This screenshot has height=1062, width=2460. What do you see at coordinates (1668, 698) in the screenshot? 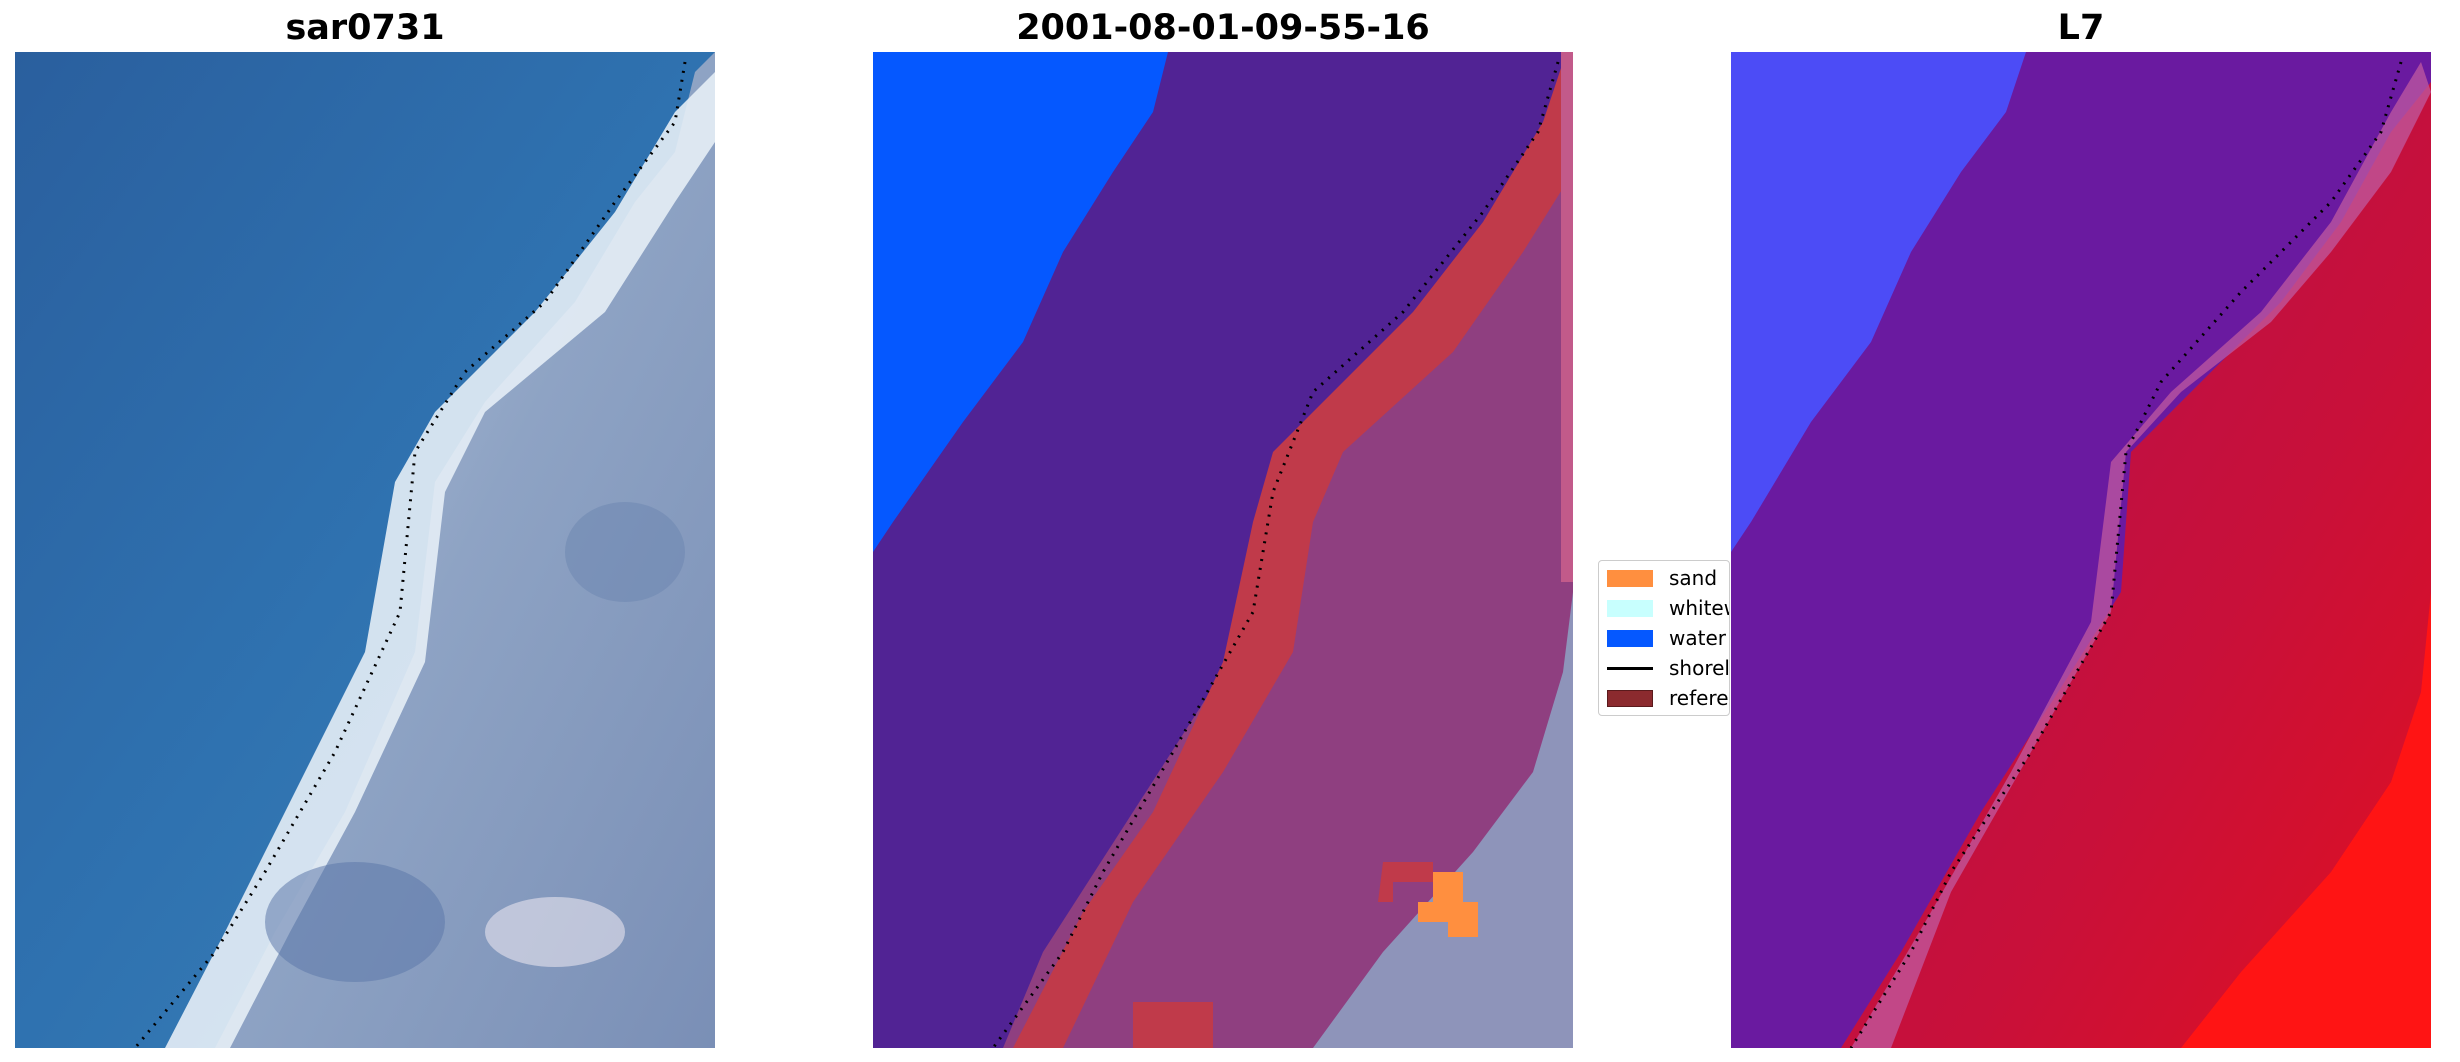
I see `legend-item-reference: referen` at bounding box center [1668, 698].